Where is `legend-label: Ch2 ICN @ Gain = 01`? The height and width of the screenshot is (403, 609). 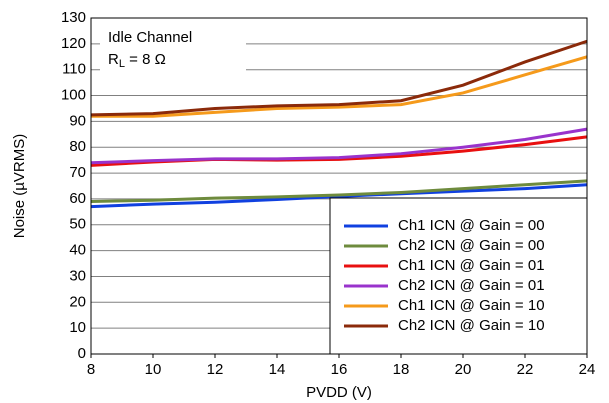 legend-label: Ch2 ICN @ Gain = 01 is located at coordinates (471, 285).